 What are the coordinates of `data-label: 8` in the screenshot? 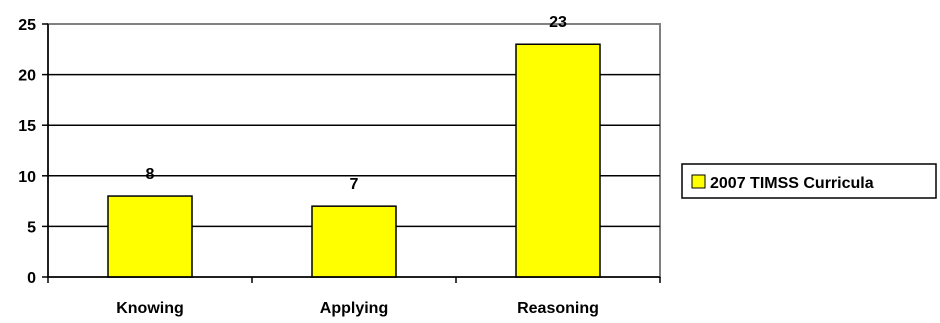 It's located at (150, 174).